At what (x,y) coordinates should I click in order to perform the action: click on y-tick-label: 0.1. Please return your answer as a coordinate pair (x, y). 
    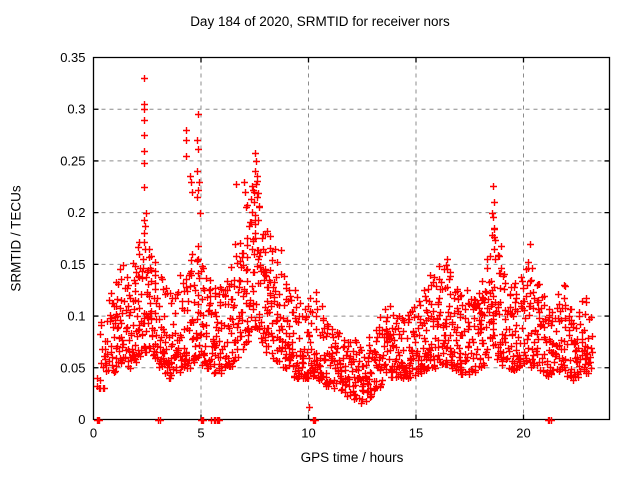
    Looking at the image, I should click on (76, 316).